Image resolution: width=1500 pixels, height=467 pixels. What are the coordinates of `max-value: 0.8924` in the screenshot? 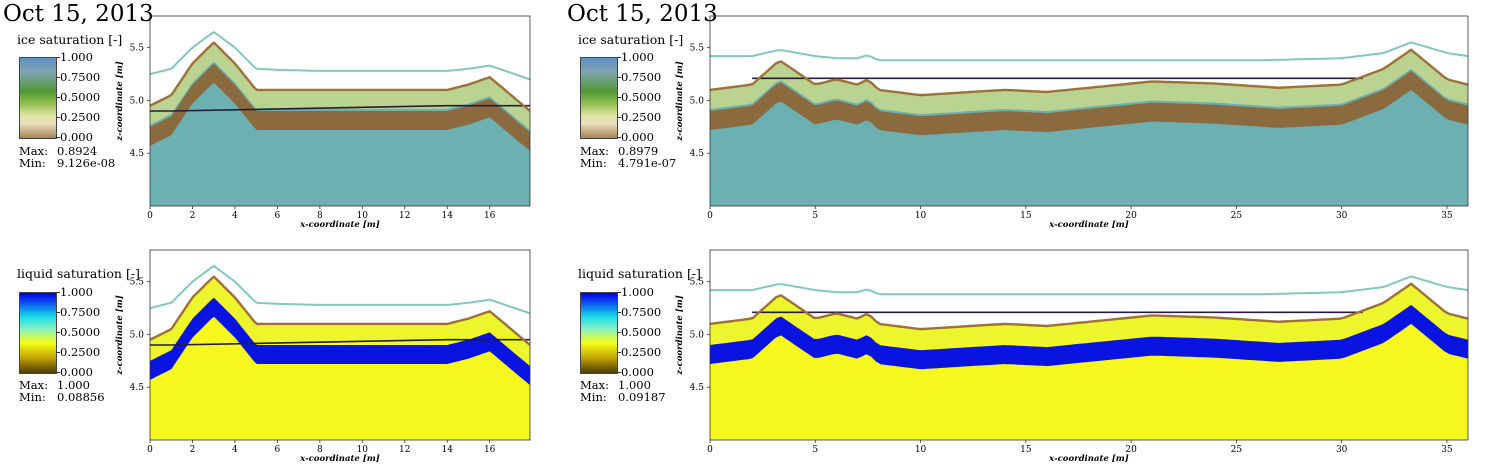 It's located at (77, 151).